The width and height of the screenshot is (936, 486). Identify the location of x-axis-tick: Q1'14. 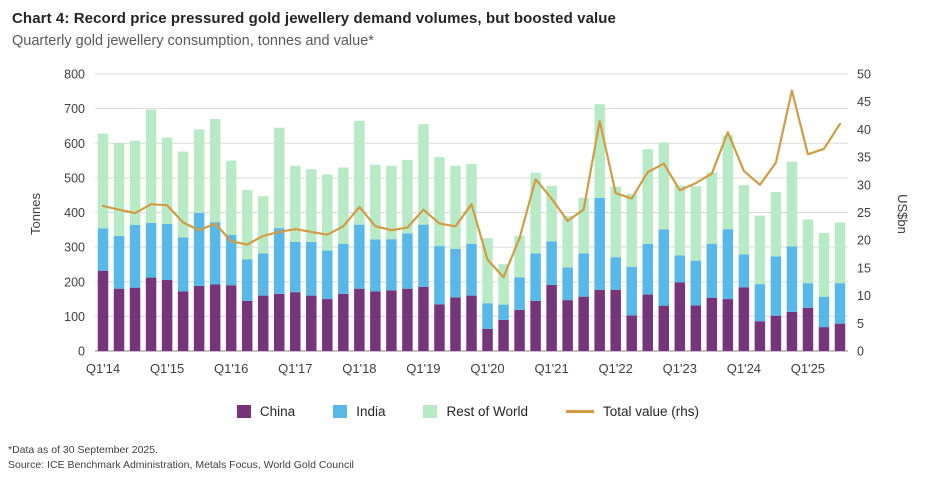
(103, 368).